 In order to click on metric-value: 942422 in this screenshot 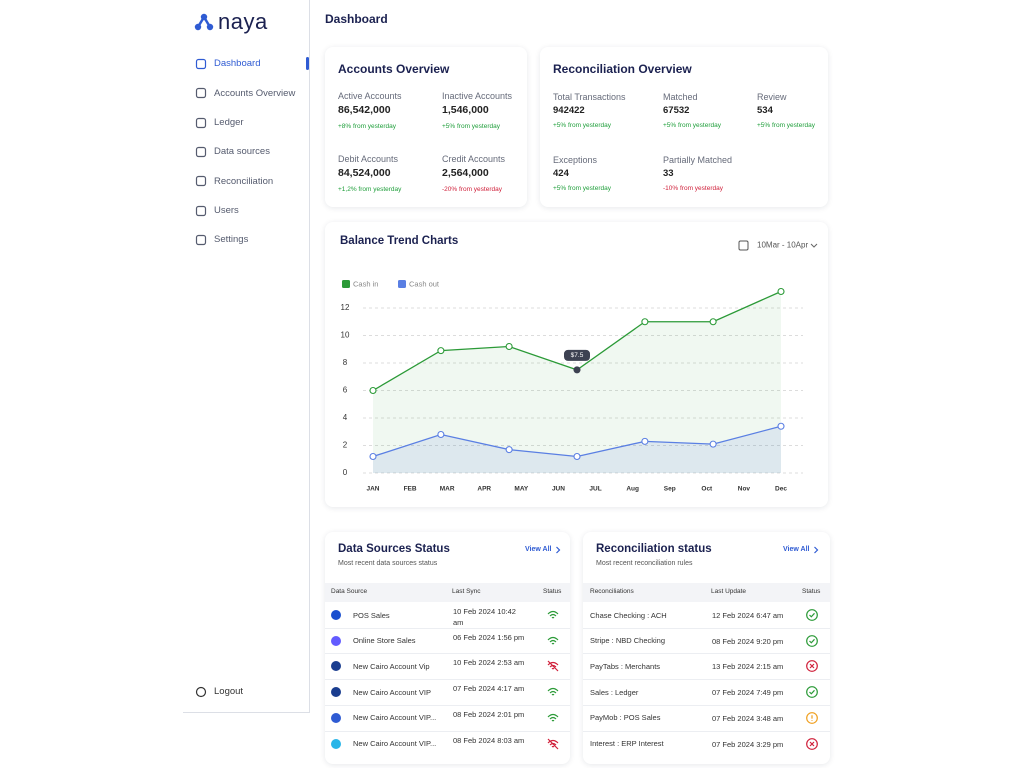, I will do `click(569, 111)`.